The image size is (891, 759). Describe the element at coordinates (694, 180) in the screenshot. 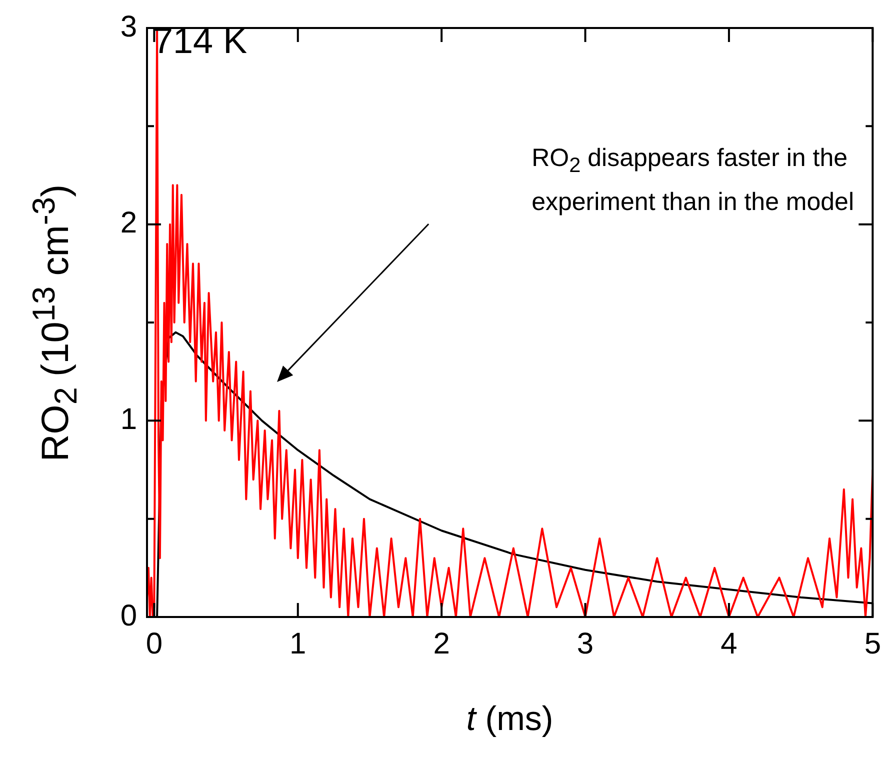

I see `annotation: RO$_{2}$ disappears faster in the experiment than in the model` at that location.